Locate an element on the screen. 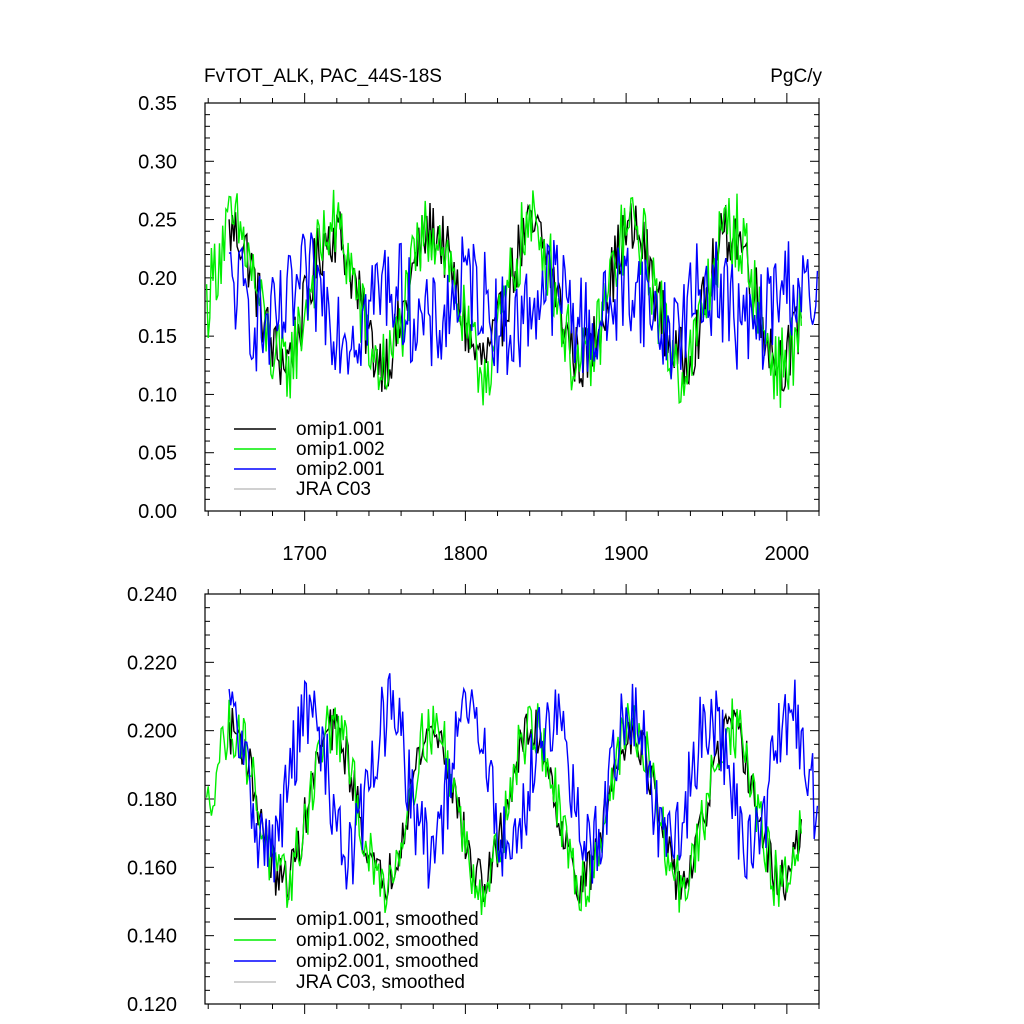 Image resolution: width=1024 pixels, height=1024 pixels. bottom-legend-label: omip1.001, smoothed is located at coordinates (387, 919).